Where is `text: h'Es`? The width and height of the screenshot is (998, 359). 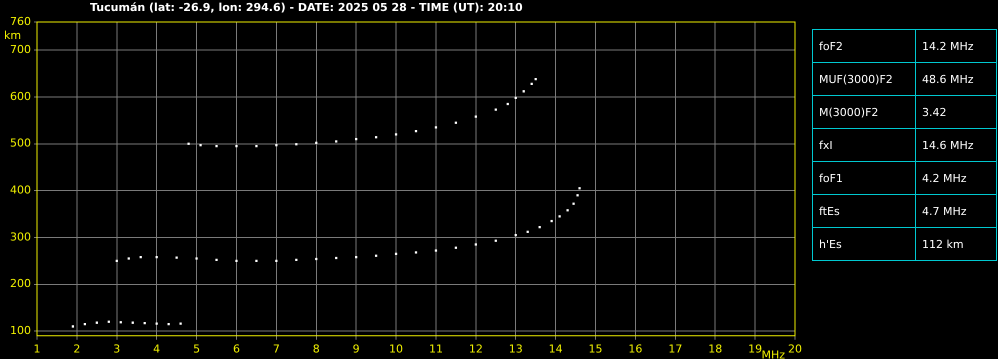 text: h'Es is located at coordinates (864, 244).